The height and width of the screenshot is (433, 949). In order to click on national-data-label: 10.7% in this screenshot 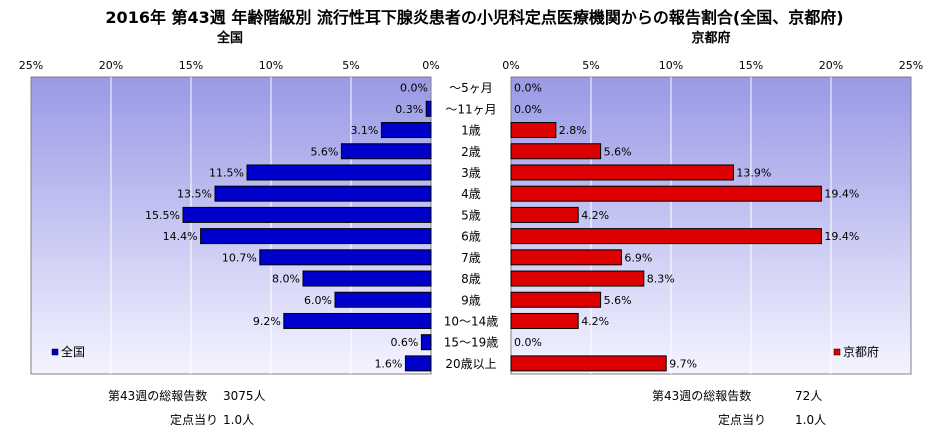, I will do `click(239, 257)`.